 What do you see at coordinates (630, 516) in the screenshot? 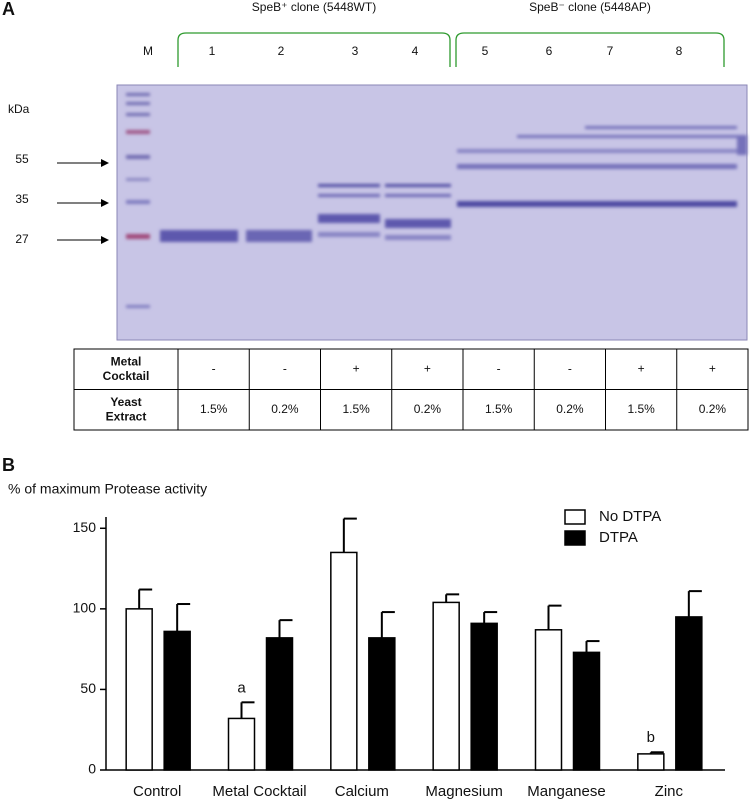
I see `legend-label: No DTPA` at bounding box center [630, 516].